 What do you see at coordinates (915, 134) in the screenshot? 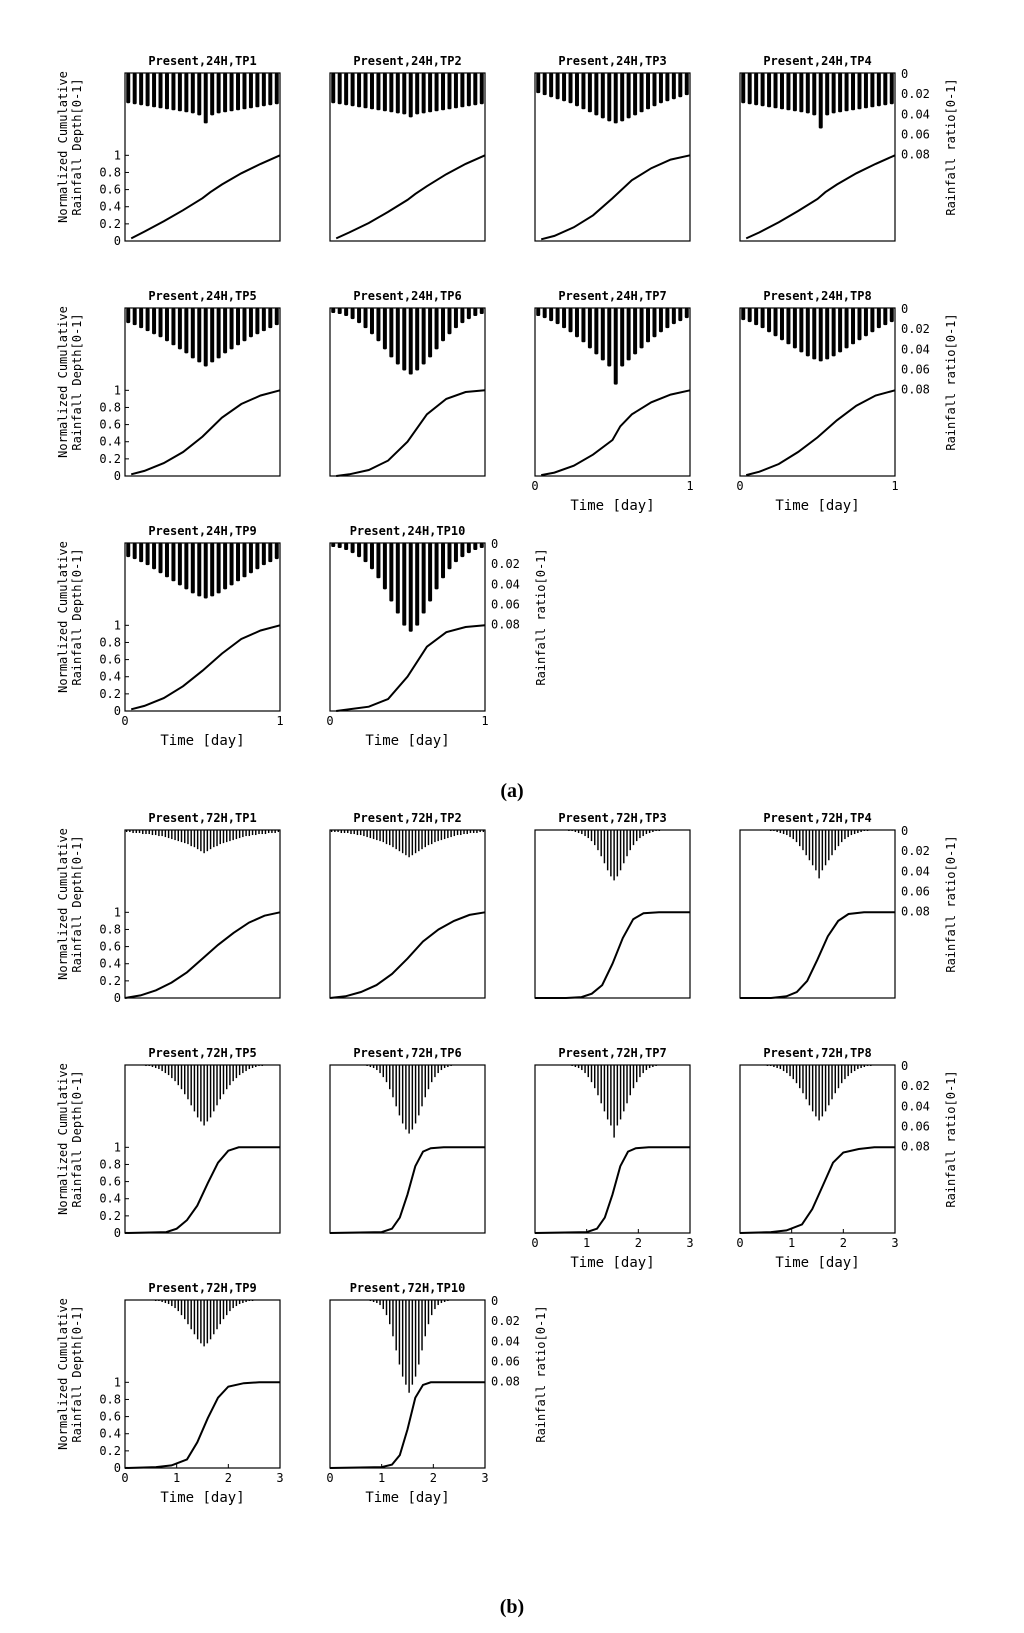
I see `right-tick-a-4-3: 0.06` at bounding box center [915, 134].